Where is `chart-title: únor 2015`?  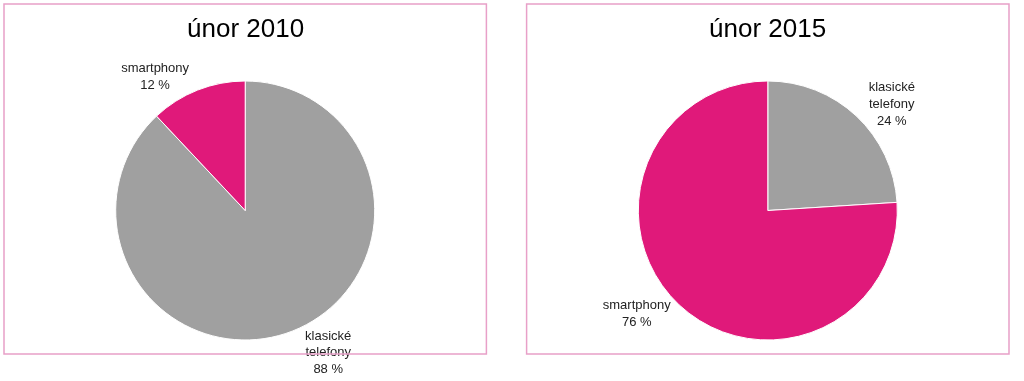 chart-title: únor 2015 is located at coordinates (768, 28).